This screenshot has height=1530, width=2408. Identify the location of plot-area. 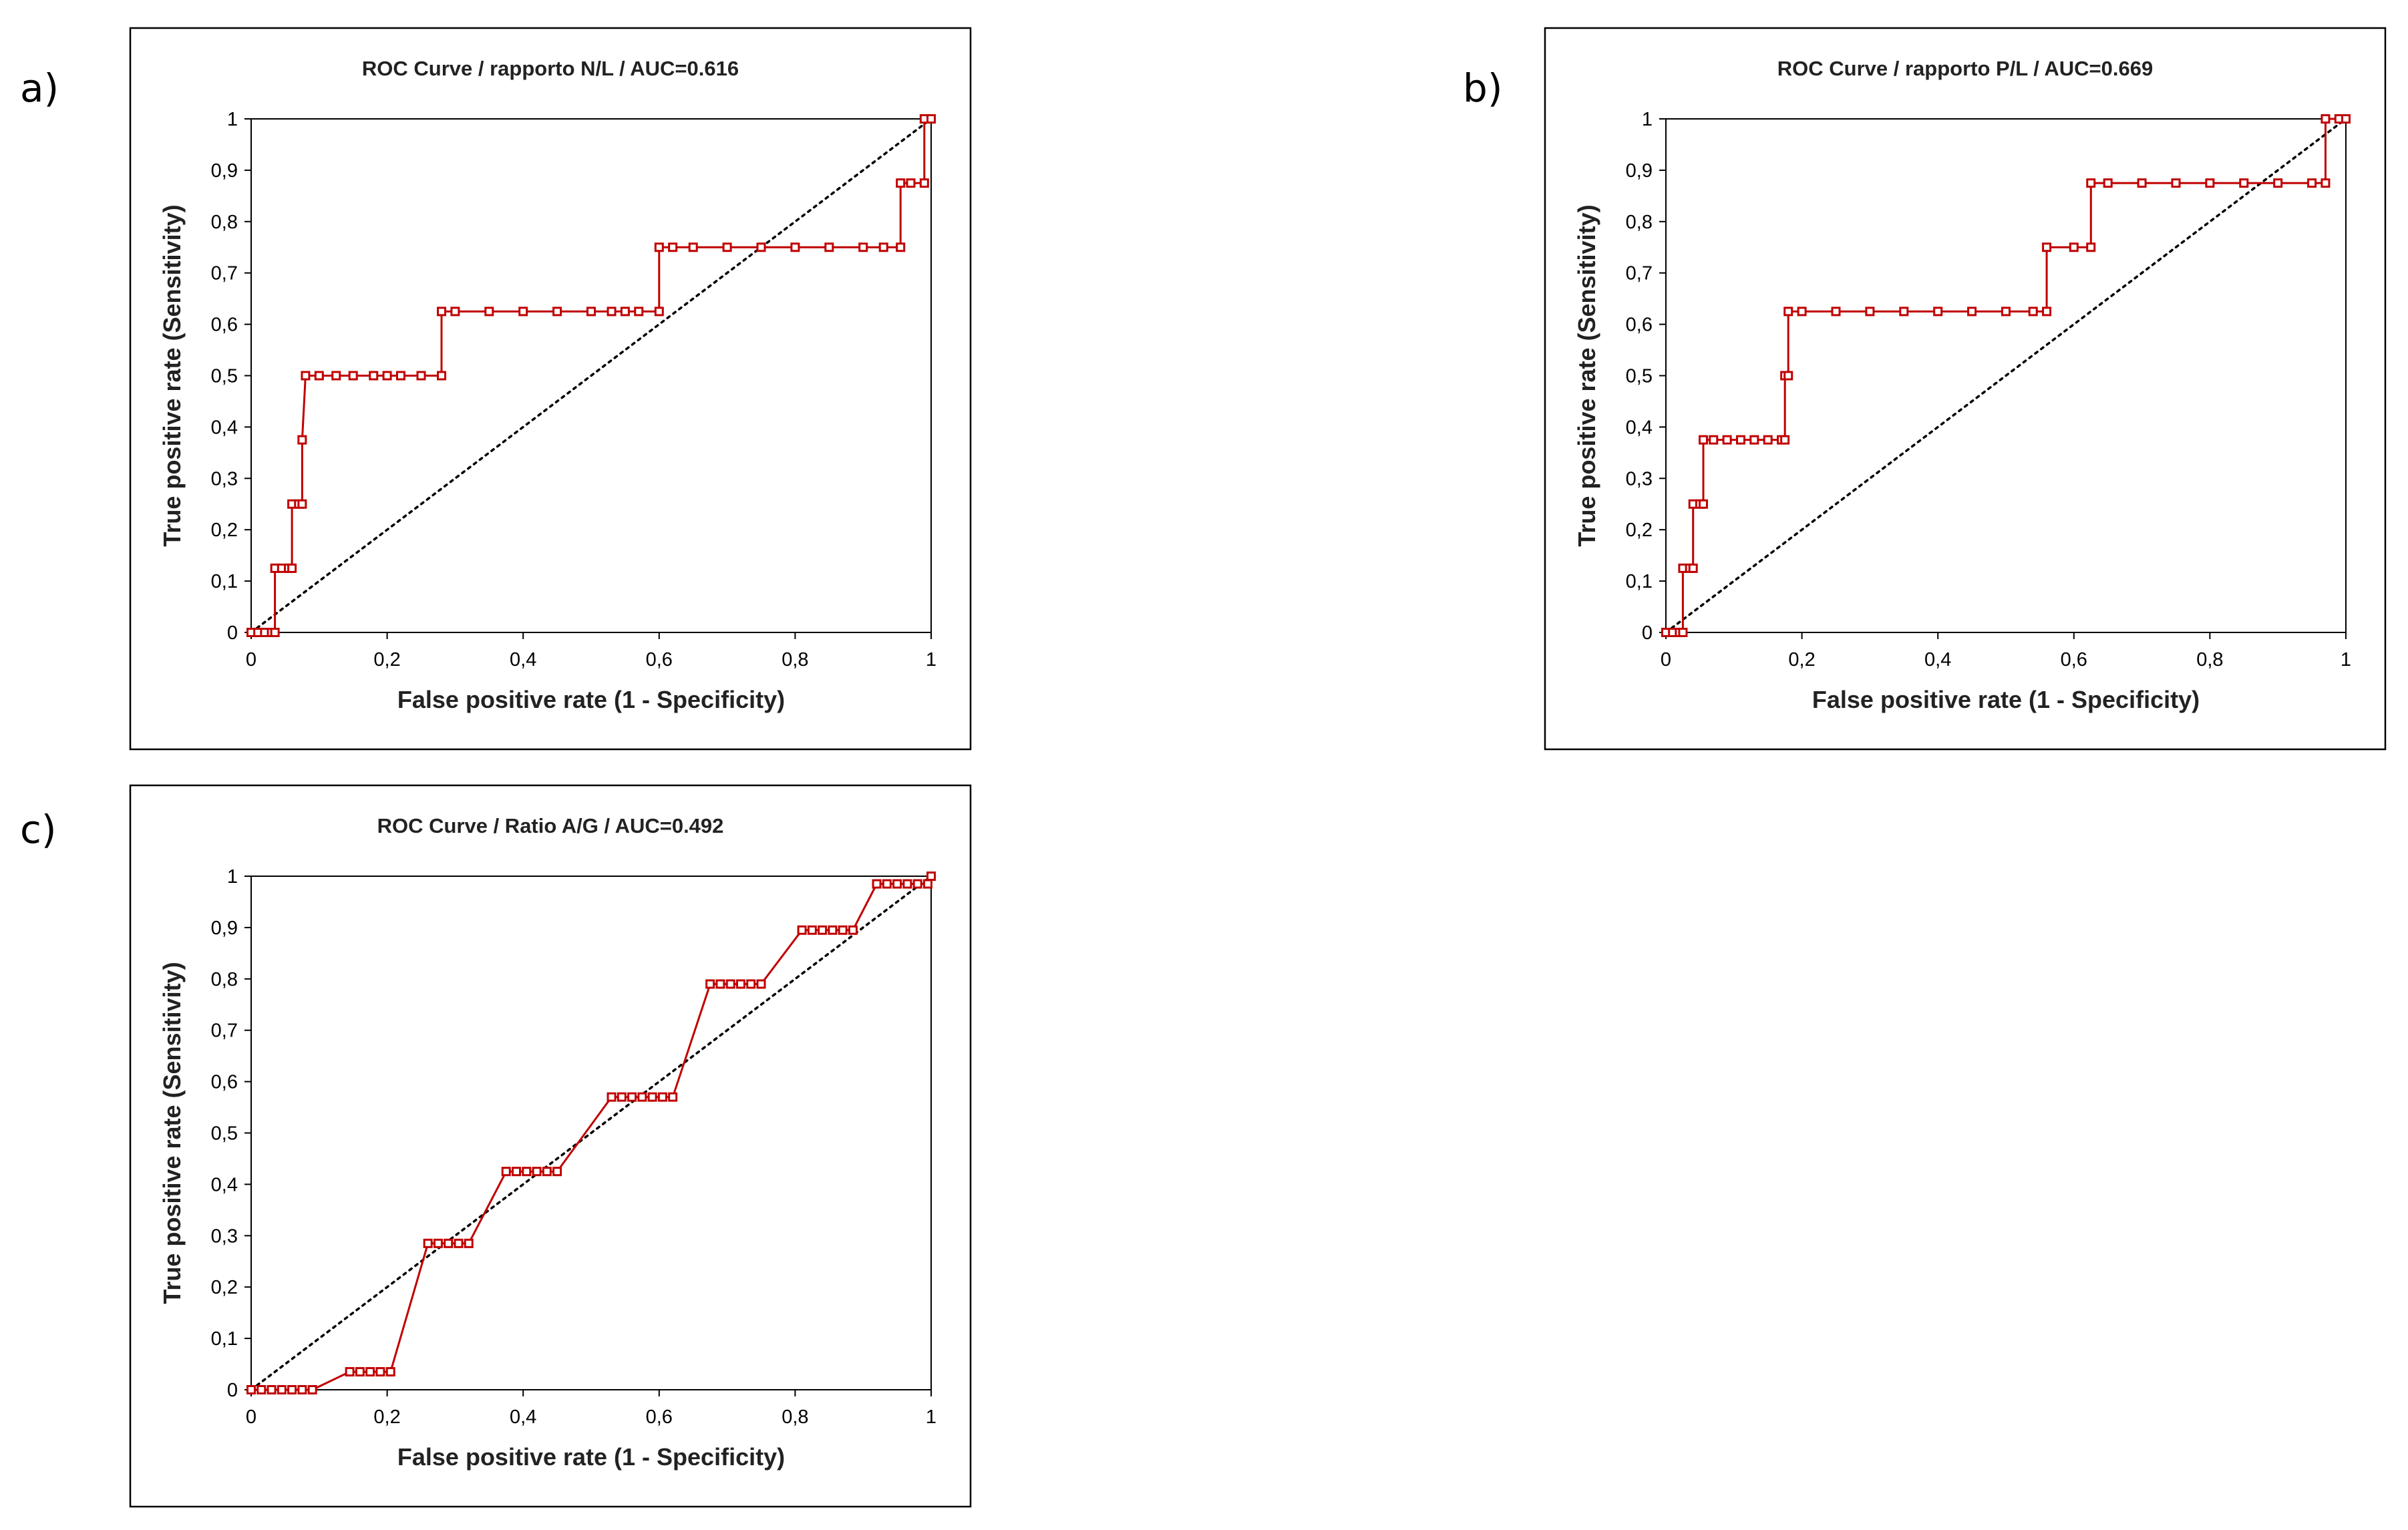
(590, 1134).